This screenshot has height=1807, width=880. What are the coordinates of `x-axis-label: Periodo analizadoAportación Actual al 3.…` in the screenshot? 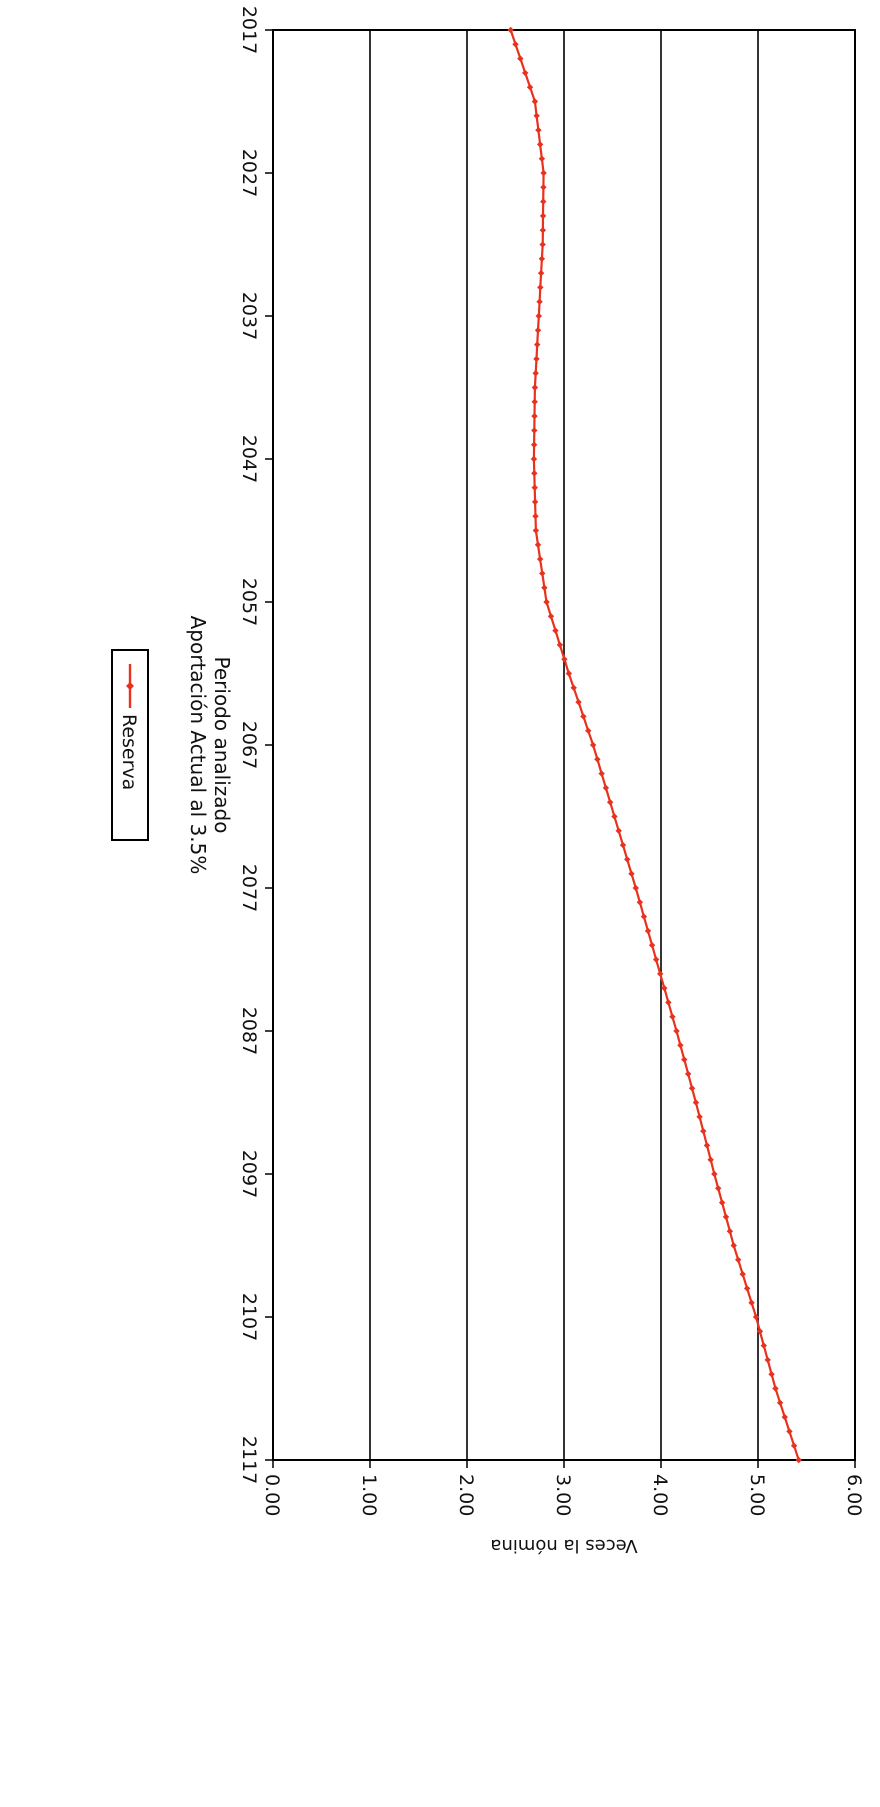 It's located at (210, 745).